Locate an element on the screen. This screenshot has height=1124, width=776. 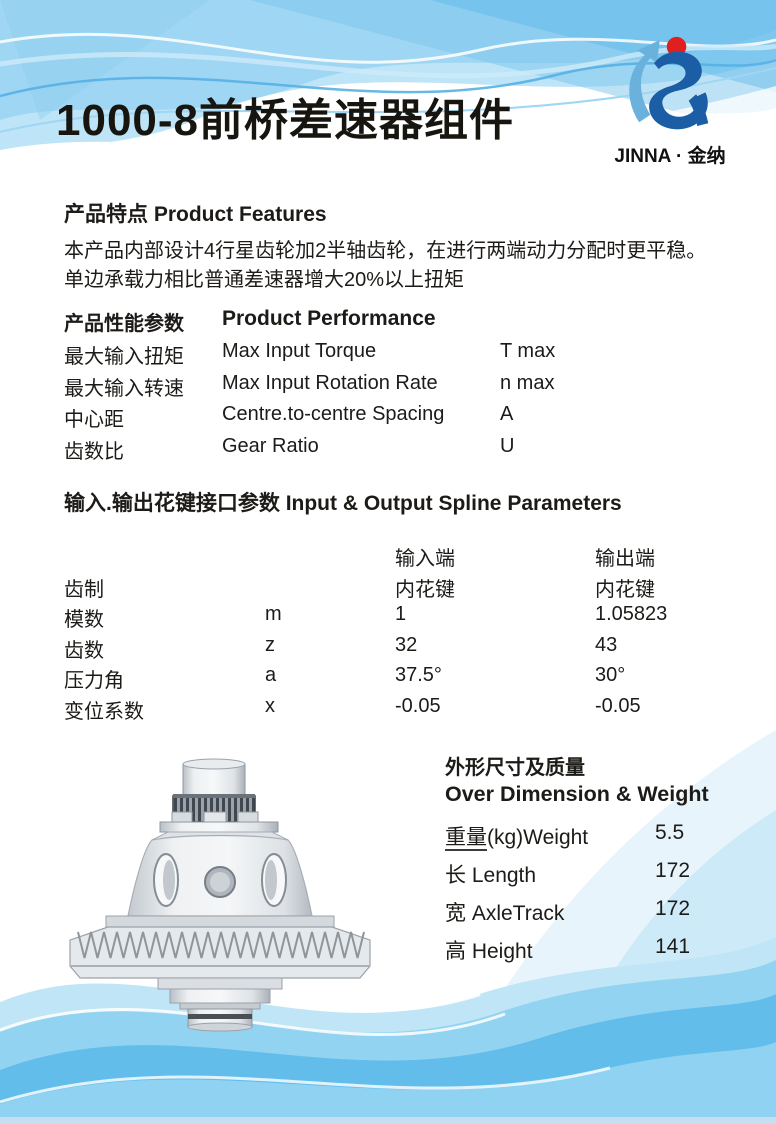
dims-heading-en: Over Dimension & Weight is located at coordinates (577, 794).